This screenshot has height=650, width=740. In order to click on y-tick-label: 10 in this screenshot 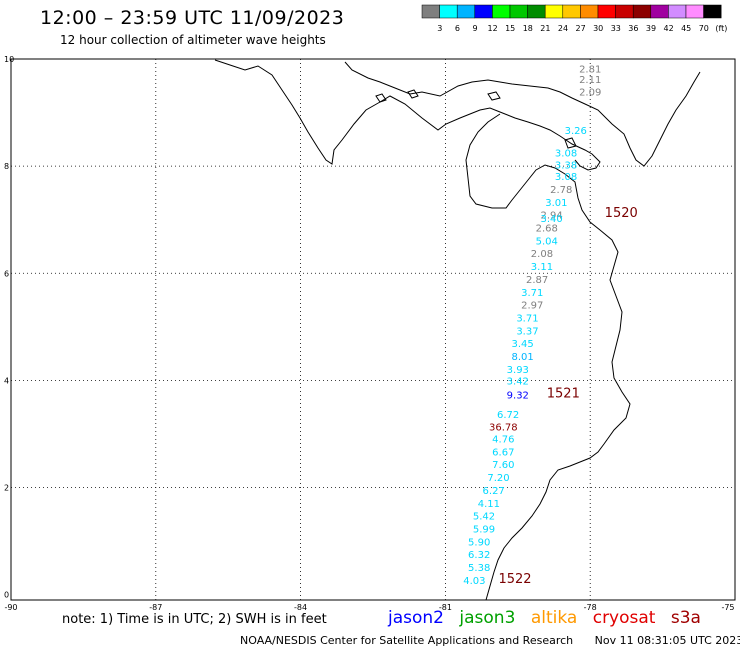, I will do `click(9, 59)`.